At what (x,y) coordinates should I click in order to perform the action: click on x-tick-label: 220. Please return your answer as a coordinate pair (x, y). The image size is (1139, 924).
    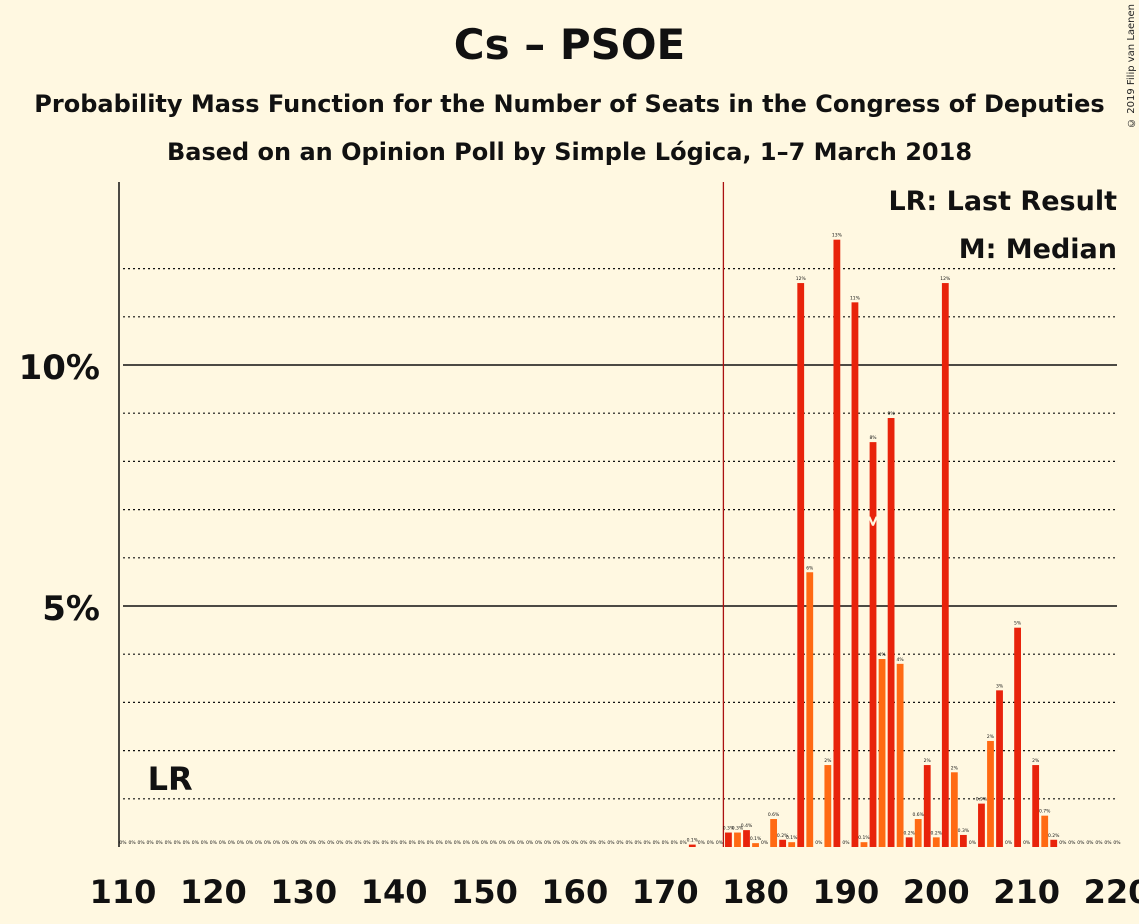
    Looking at the image, I should click on (1111, 892).